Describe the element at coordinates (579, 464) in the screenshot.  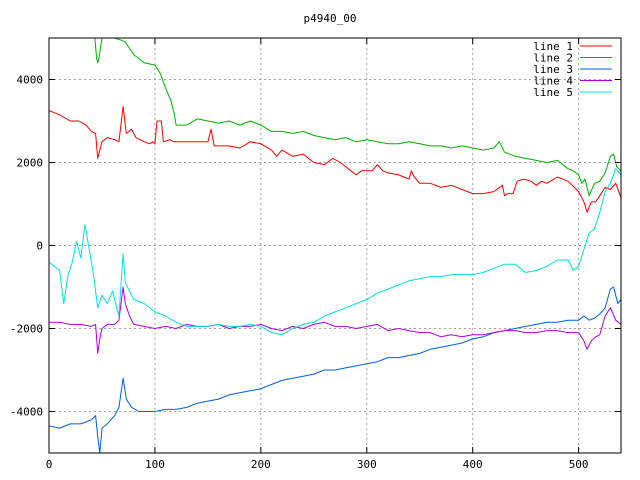
I see `x-tick-label: 500` at that location.